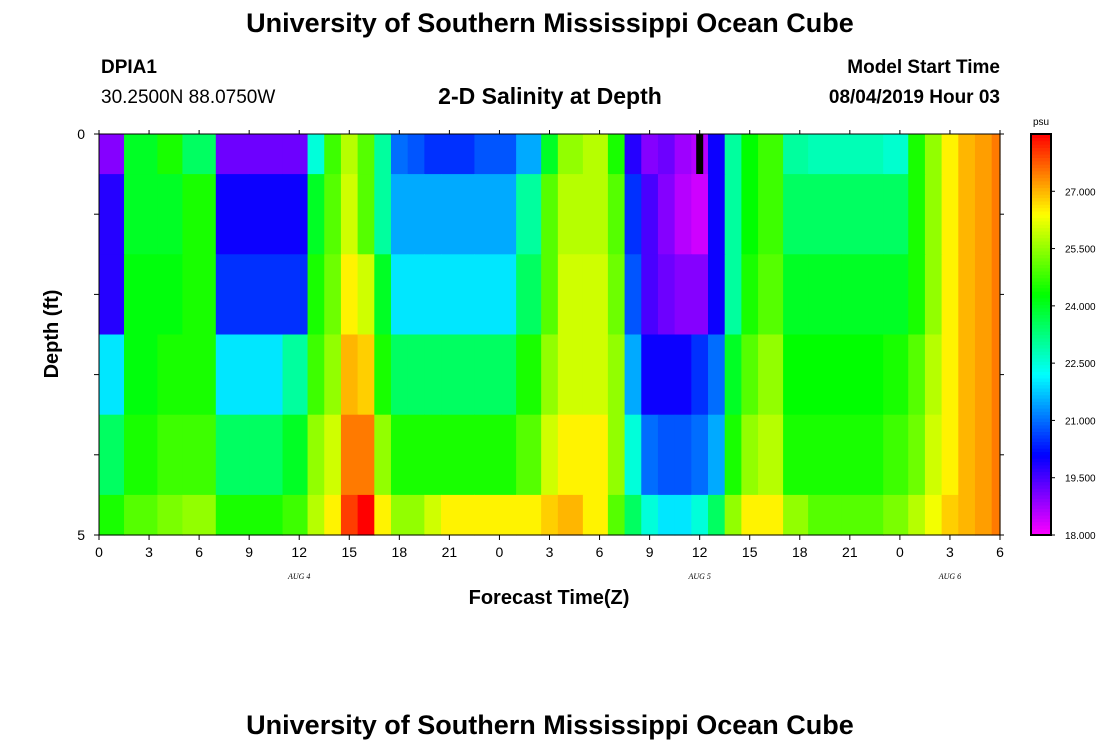  What do you see at coordinates (129, 67) in the screenshot?
I see `station-id: DPIA1` at bounding box center [129, 67].